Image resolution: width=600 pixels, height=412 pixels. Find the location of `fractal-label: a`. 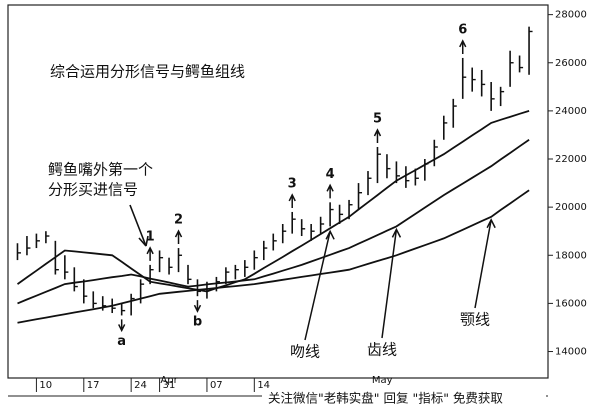

fractal-label: a is located at coordinates (121, 341).